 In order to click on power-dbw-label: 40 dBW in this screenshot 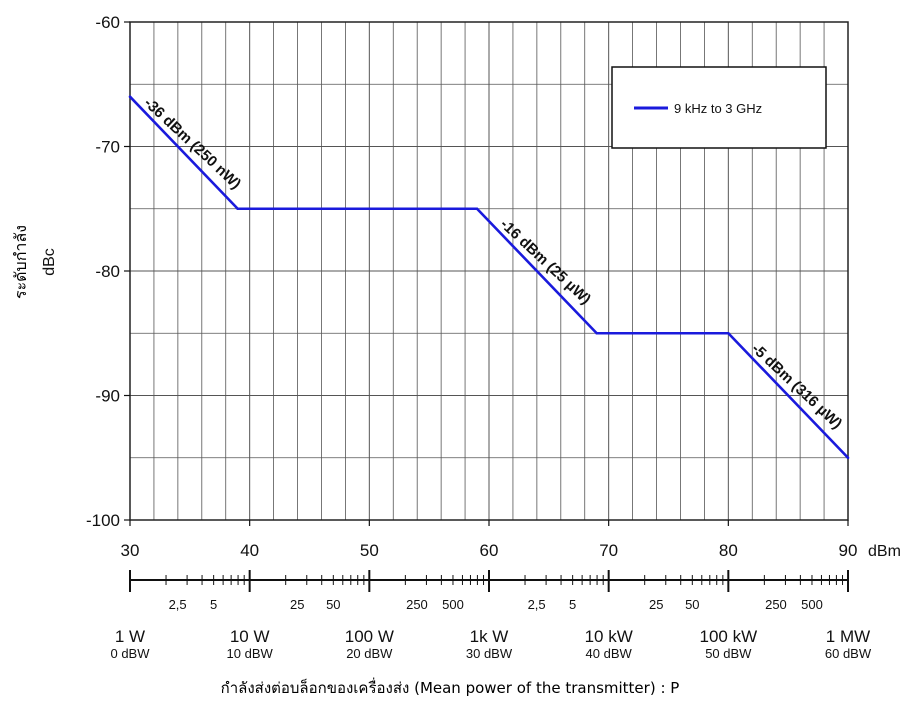, I will do `click(609, 653)`.